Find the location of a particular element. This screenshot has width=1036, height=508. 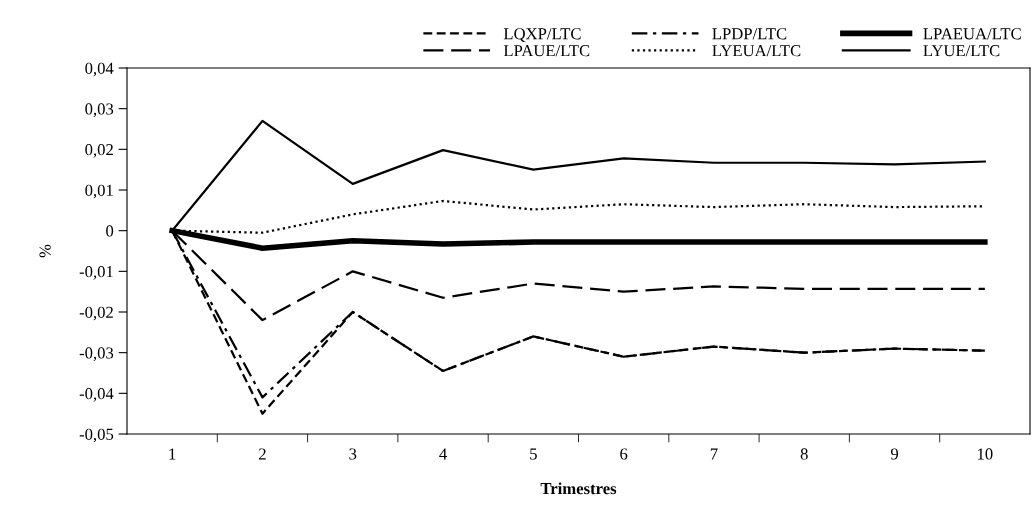

legend-label: LPAEUA/LTC is located at coordinates (972, 34).